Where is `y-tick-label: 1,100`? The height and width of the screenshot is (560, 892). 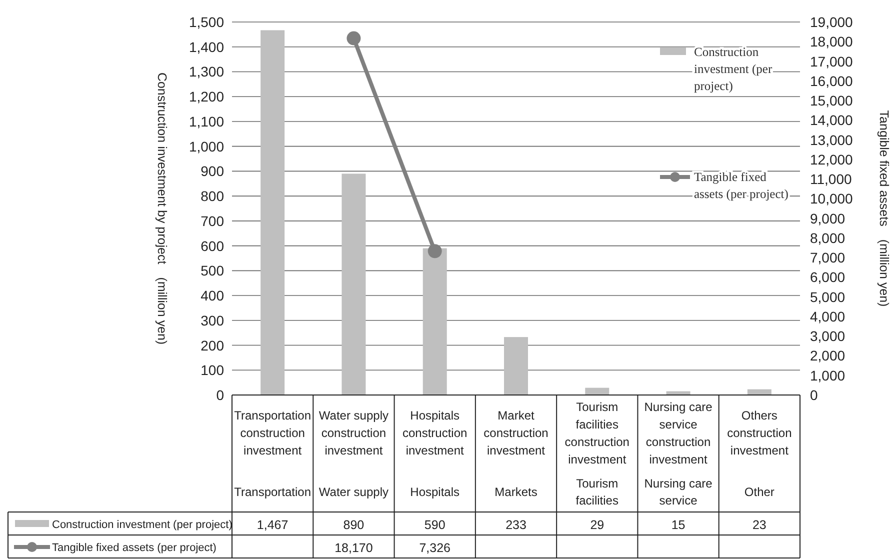
y-tick-label: 1,100 is located at coordinates (206, 121).